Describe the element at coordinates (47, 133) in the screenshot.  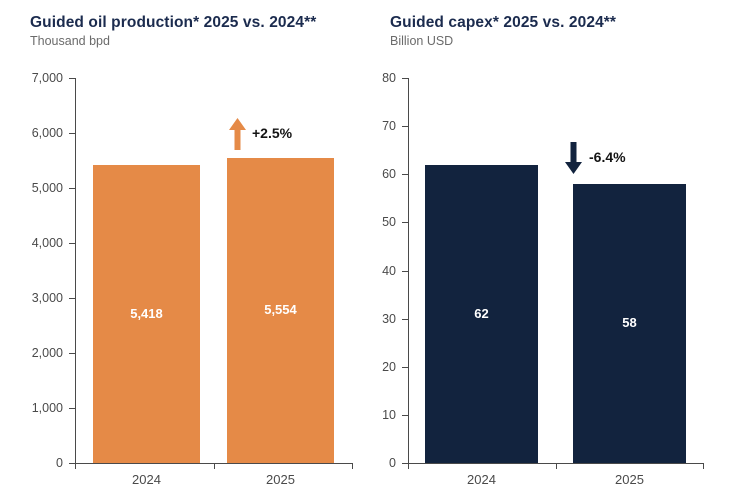
I see `y-tick-label: 6,000` at that location.